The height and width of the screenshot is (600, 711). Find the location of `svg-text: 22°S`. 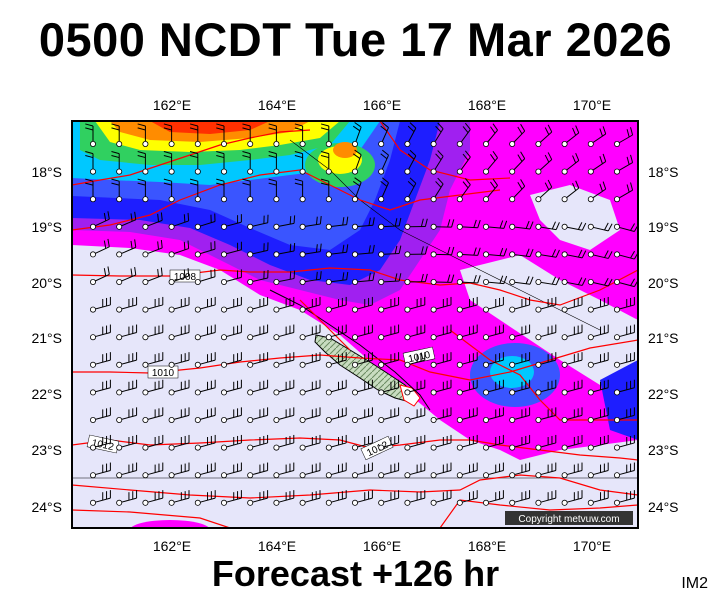

svg-text: 22°S is located at coordinates (46, 394).